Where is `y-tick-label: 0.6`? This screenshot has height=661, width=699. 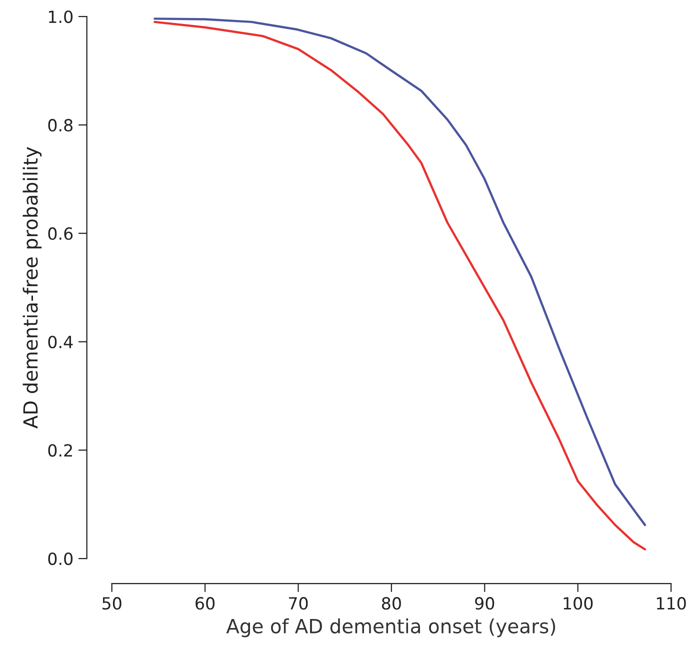 y-tick-label: 0.6 is located at coordinates (60, 233).